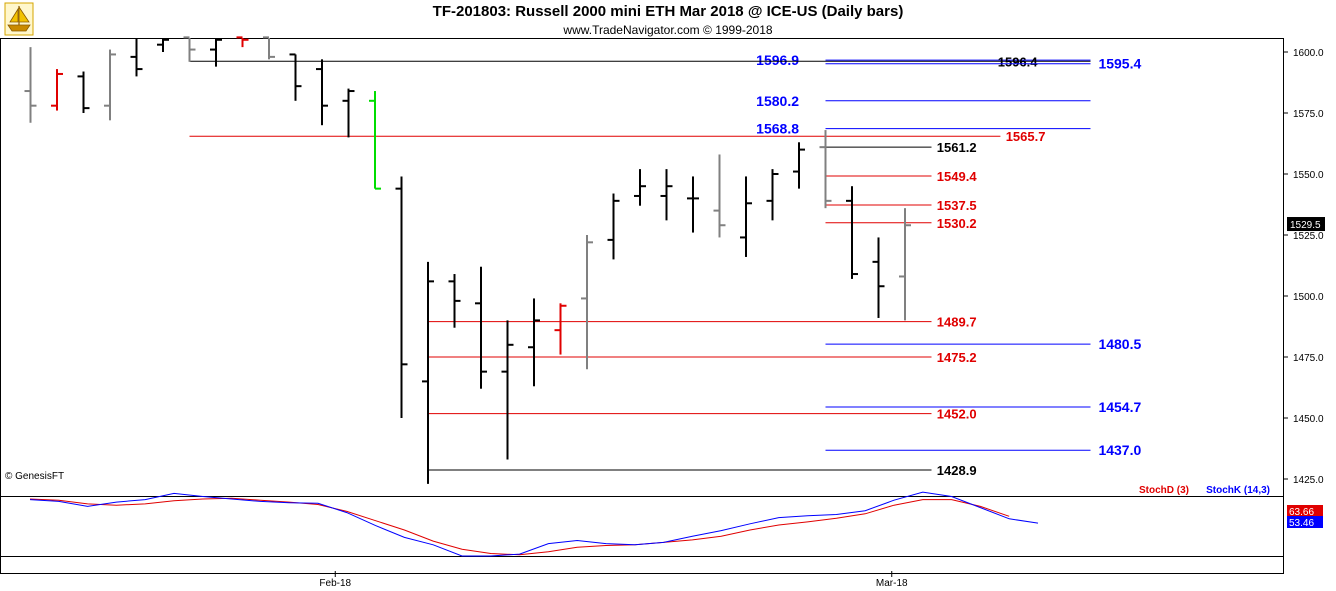 This screenshot has width=1336, height=591. Describe the element at coordinates (1119, 64) in the screenshot. I see `level-label: 1595.4` at that location.